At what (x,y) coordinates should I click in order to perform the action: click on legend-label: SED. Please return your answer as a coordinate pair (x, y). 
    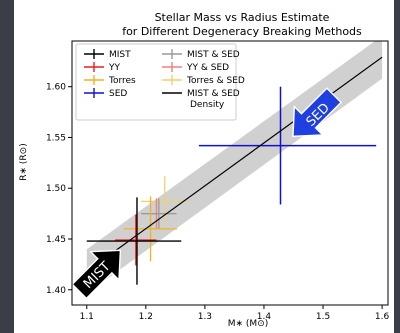
    Looking at the image, I should click on (118, 94).